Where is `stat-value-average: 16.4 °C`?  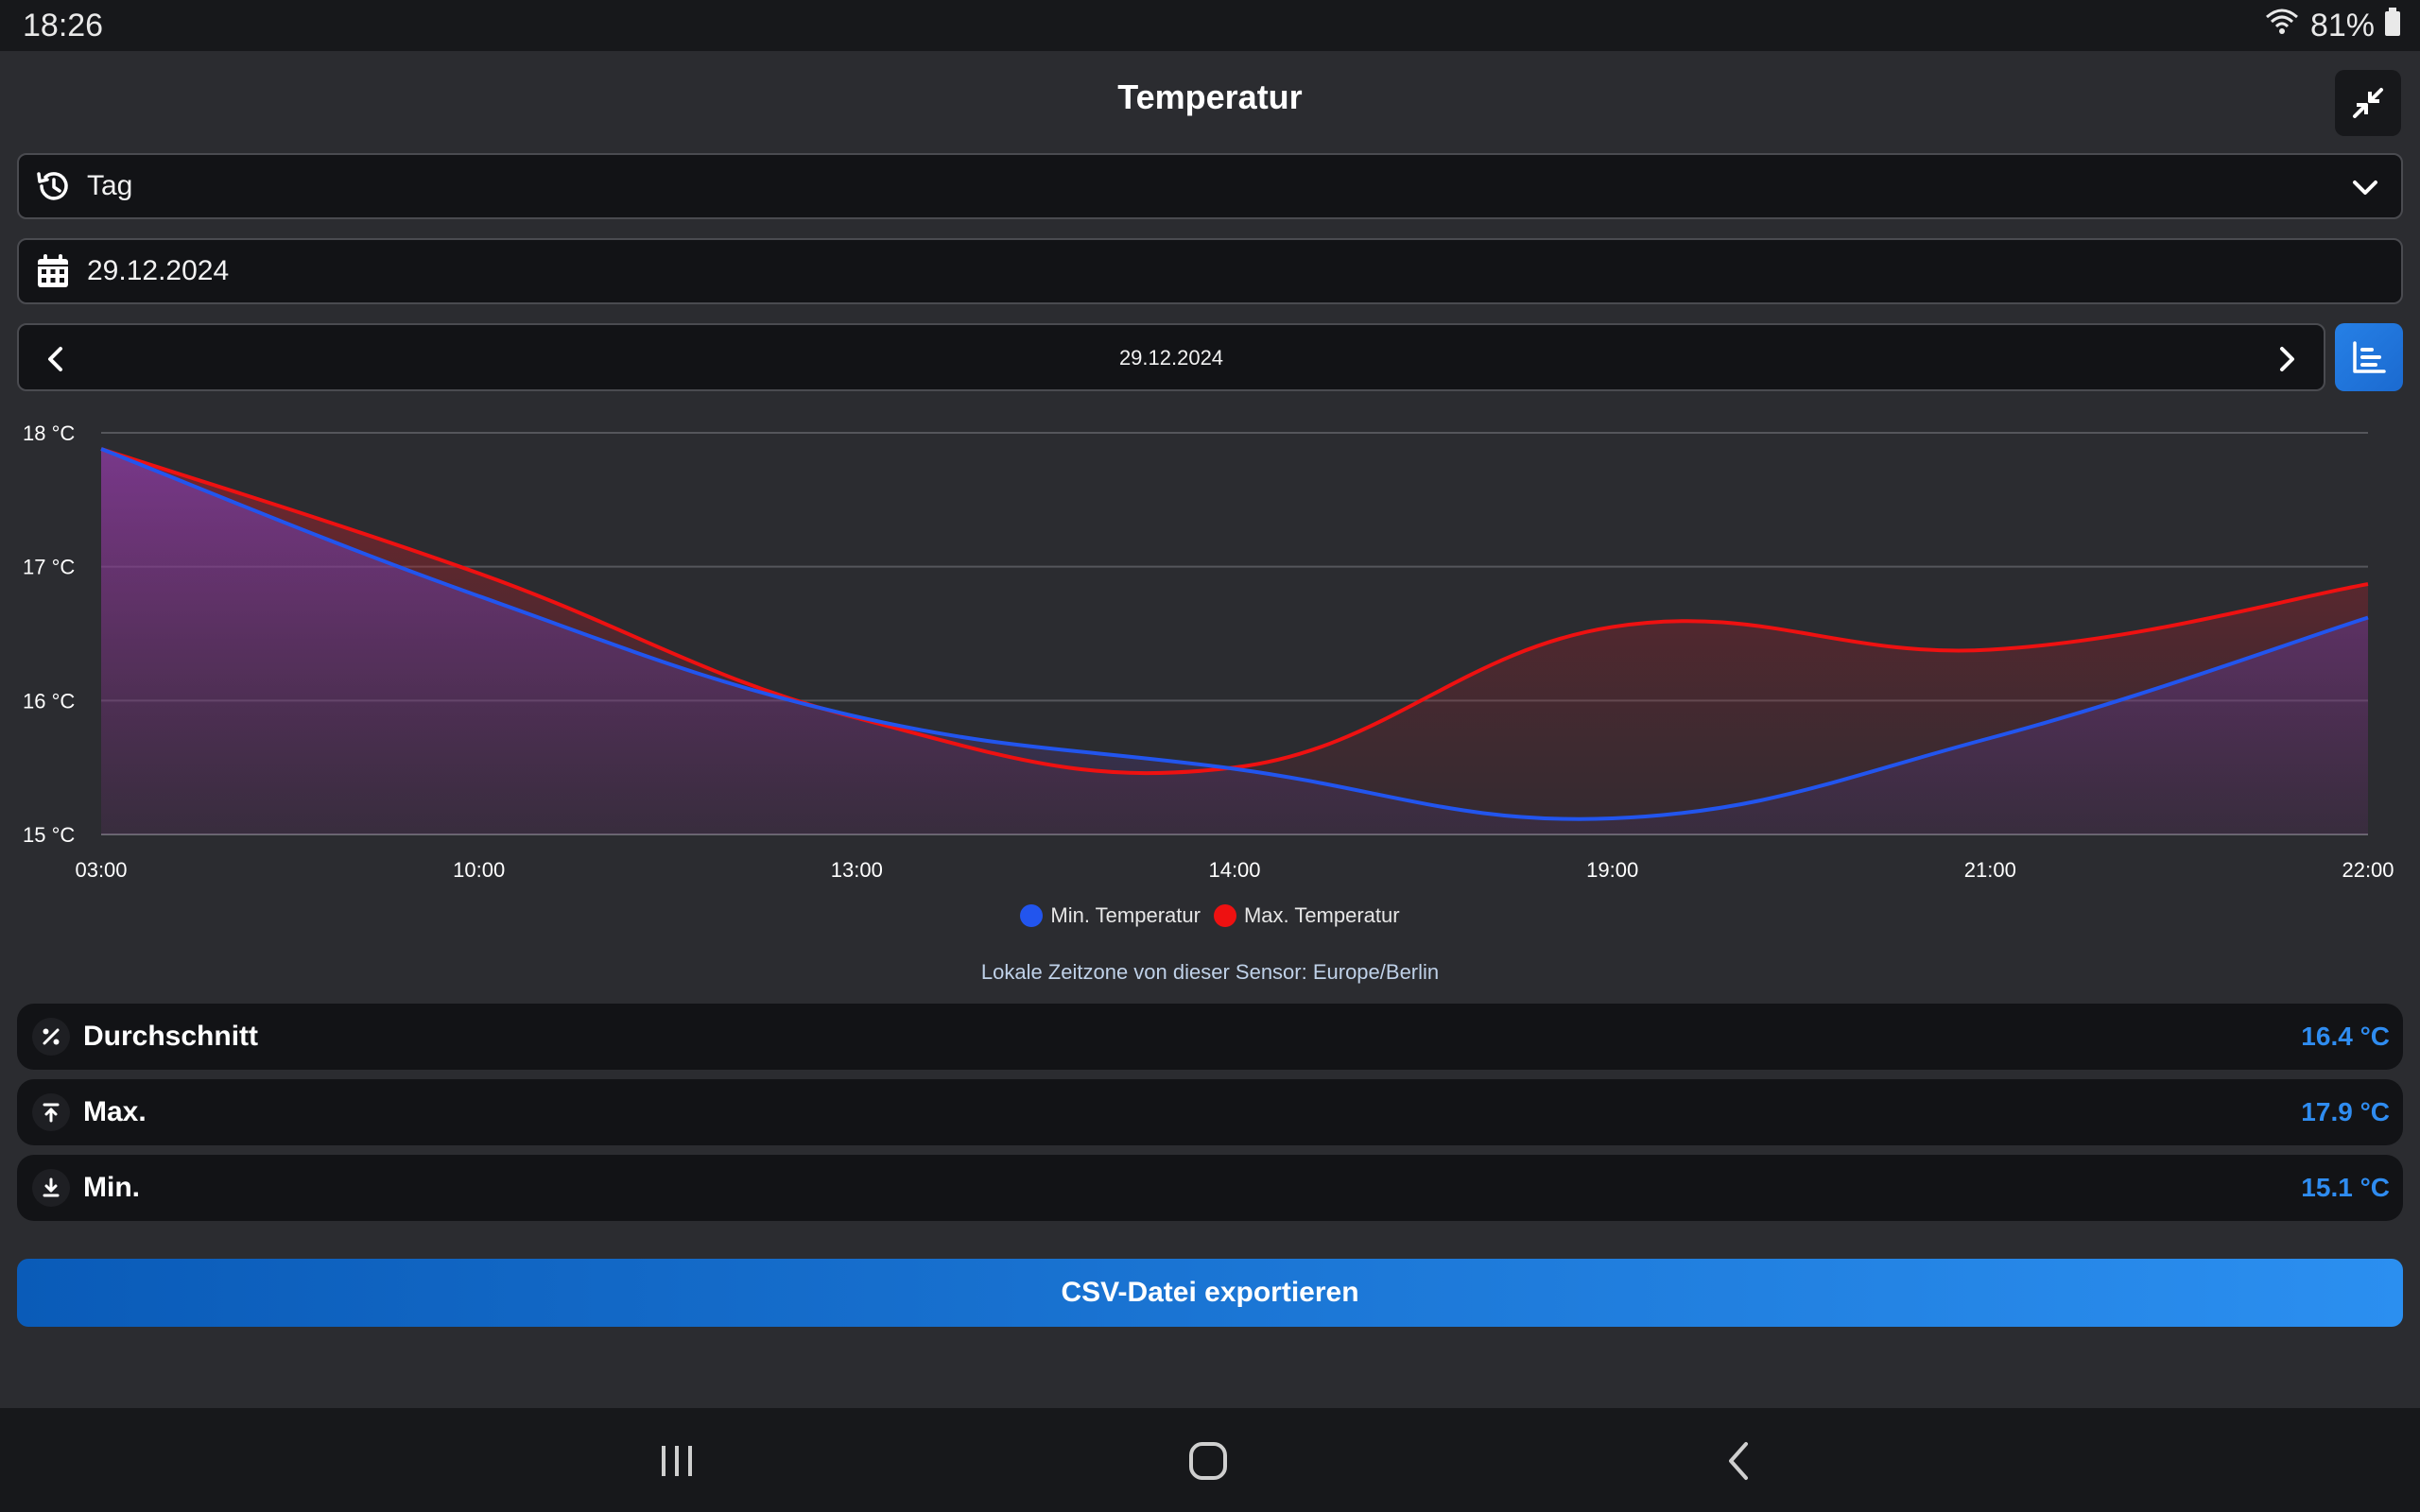
stat-value-average: 16.4 °C is located at coordinates (2345, 1036).